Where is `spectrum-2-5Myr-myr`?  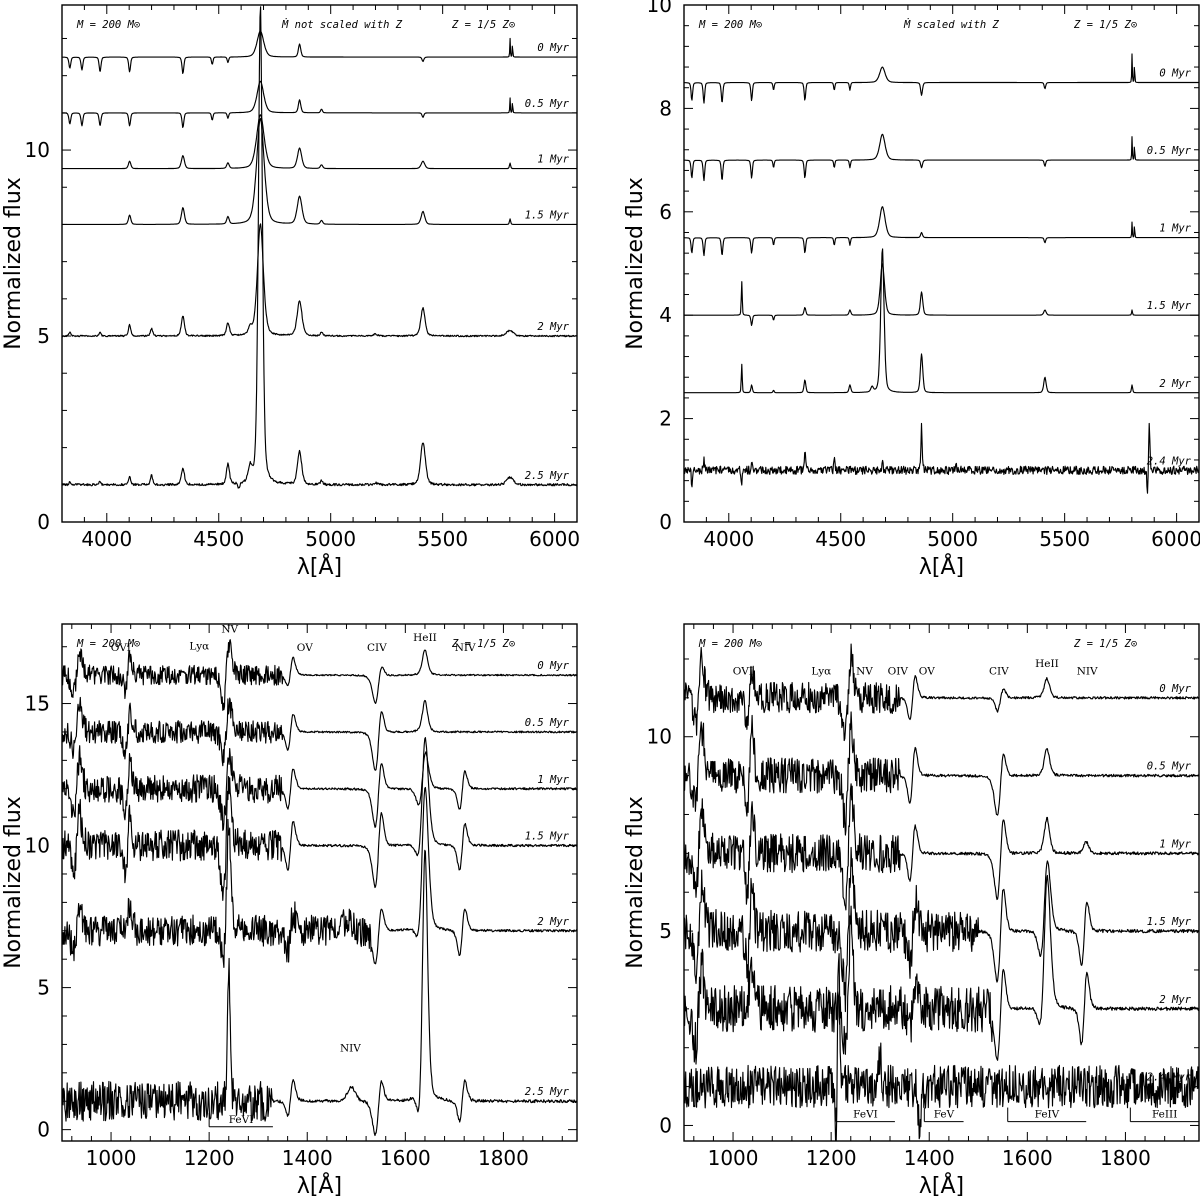 spectrum-2-5Myr-myr is located at coordinates (319, 993).